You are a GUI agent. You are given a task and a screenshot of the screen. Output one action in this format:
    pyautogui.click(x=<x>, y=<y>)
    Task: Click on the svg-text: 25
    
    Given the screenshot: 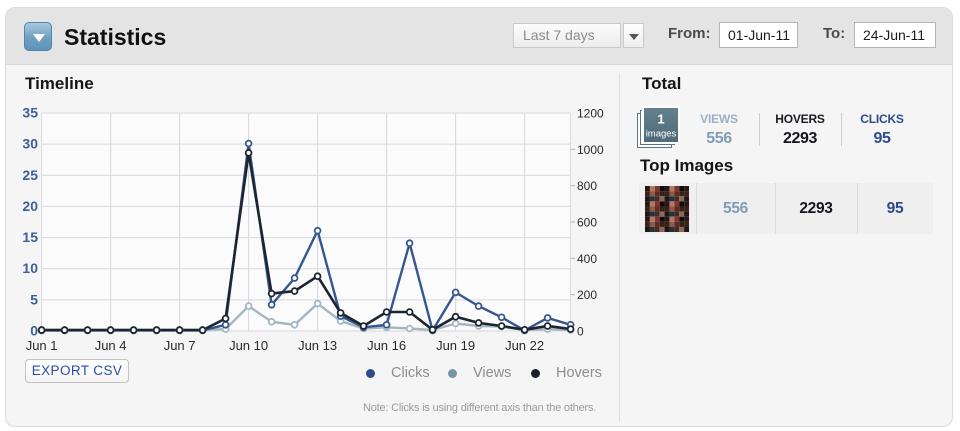 What is the action you would take?
    pyautogui.click(x=30, y=175)
    